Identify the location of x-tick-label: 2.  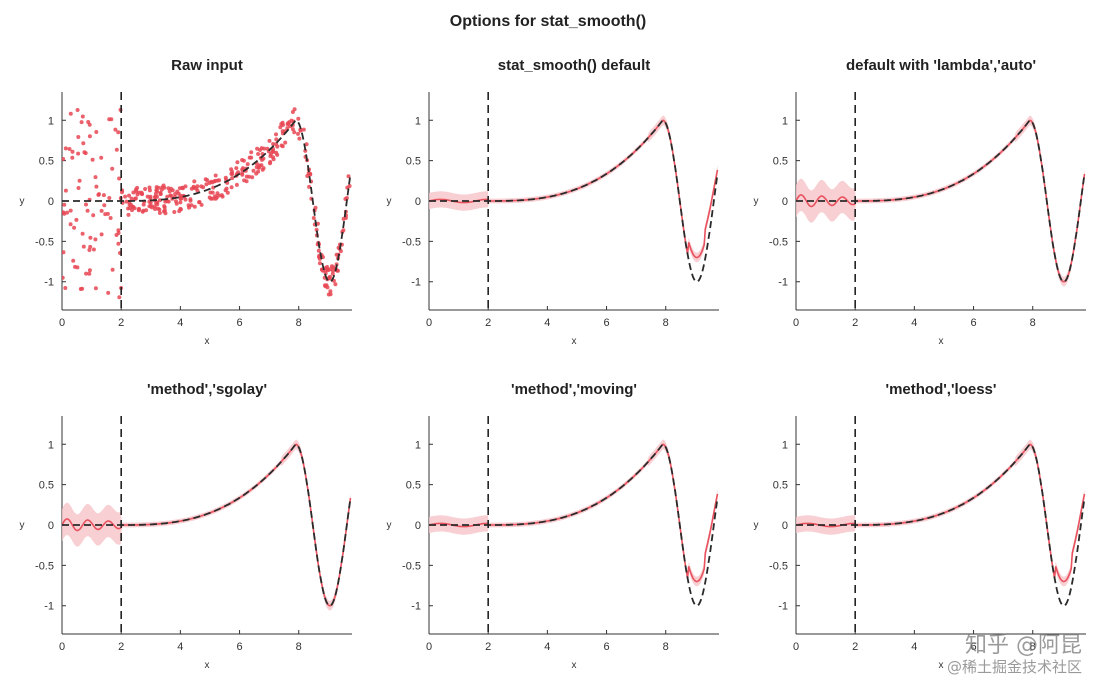
(121, 323).